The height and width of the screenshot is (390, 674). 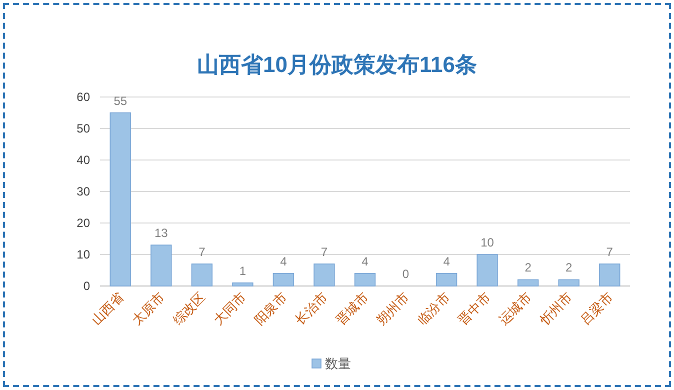 I want to click on x-tick-label: 晋城市, so click(x=352, y=309).